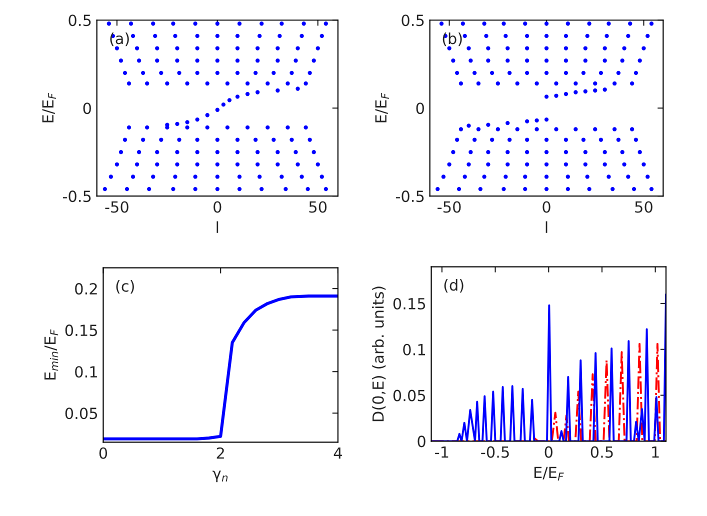 The height and width of the screenshot is (516, 707). What do you see at coordinates (655, 452) in the screenshot?
I see `x-tick-label: 1` at bounding box center [655, 452].